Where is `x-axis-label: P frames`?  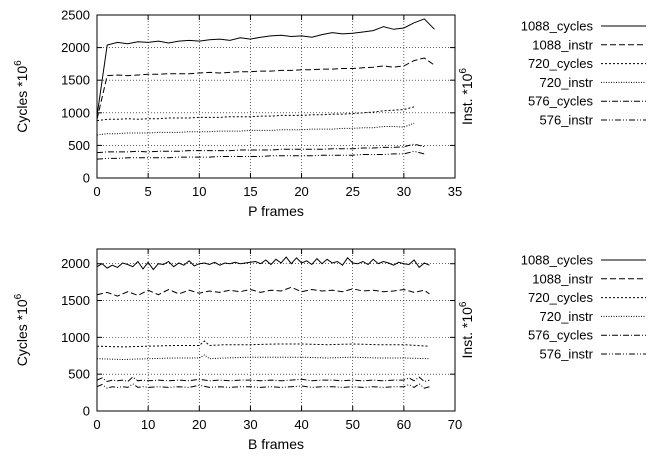 x-axis-label: P frames is located at coordinates (276, 211).